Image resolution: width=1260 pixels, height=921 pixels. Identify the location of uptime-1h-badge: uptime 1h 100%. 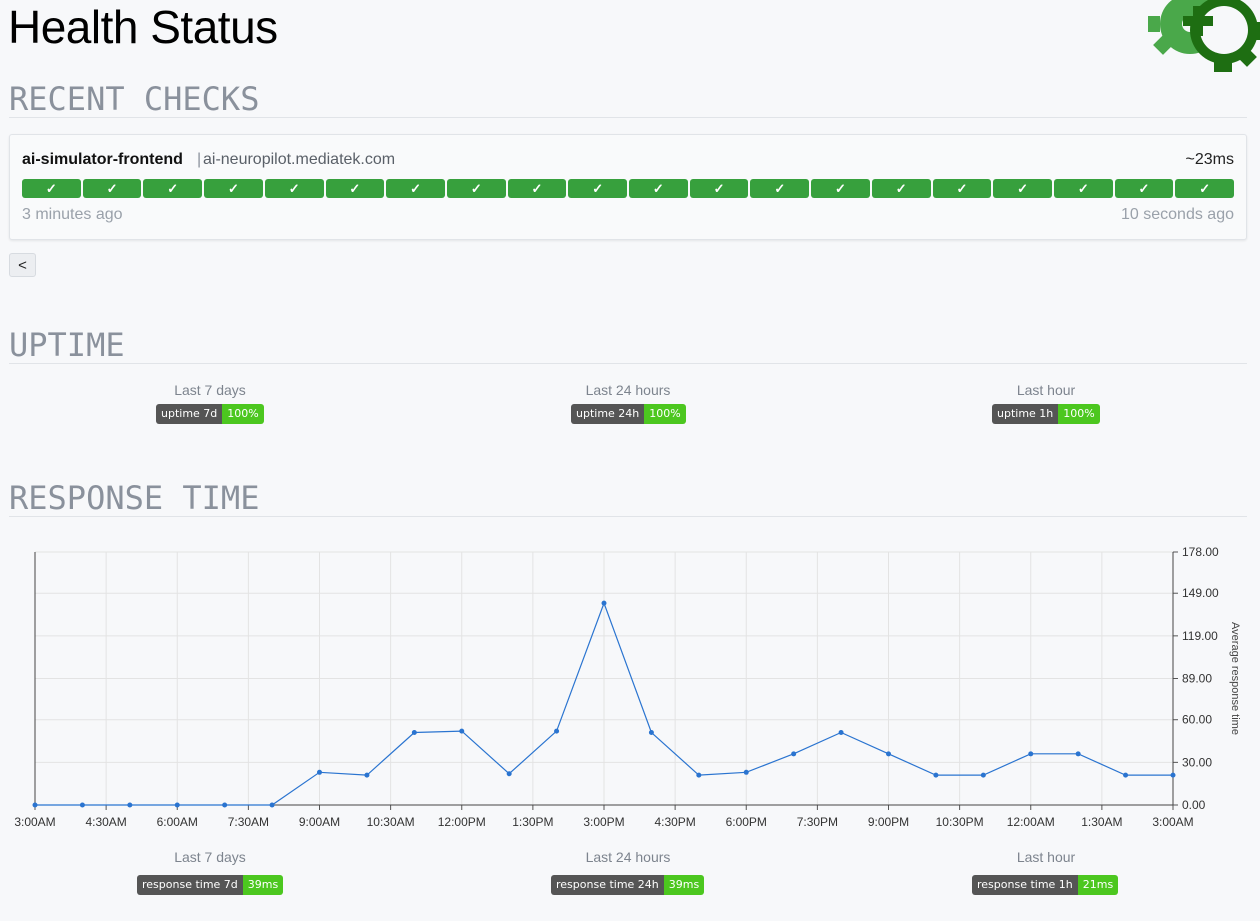
(1046, 414).